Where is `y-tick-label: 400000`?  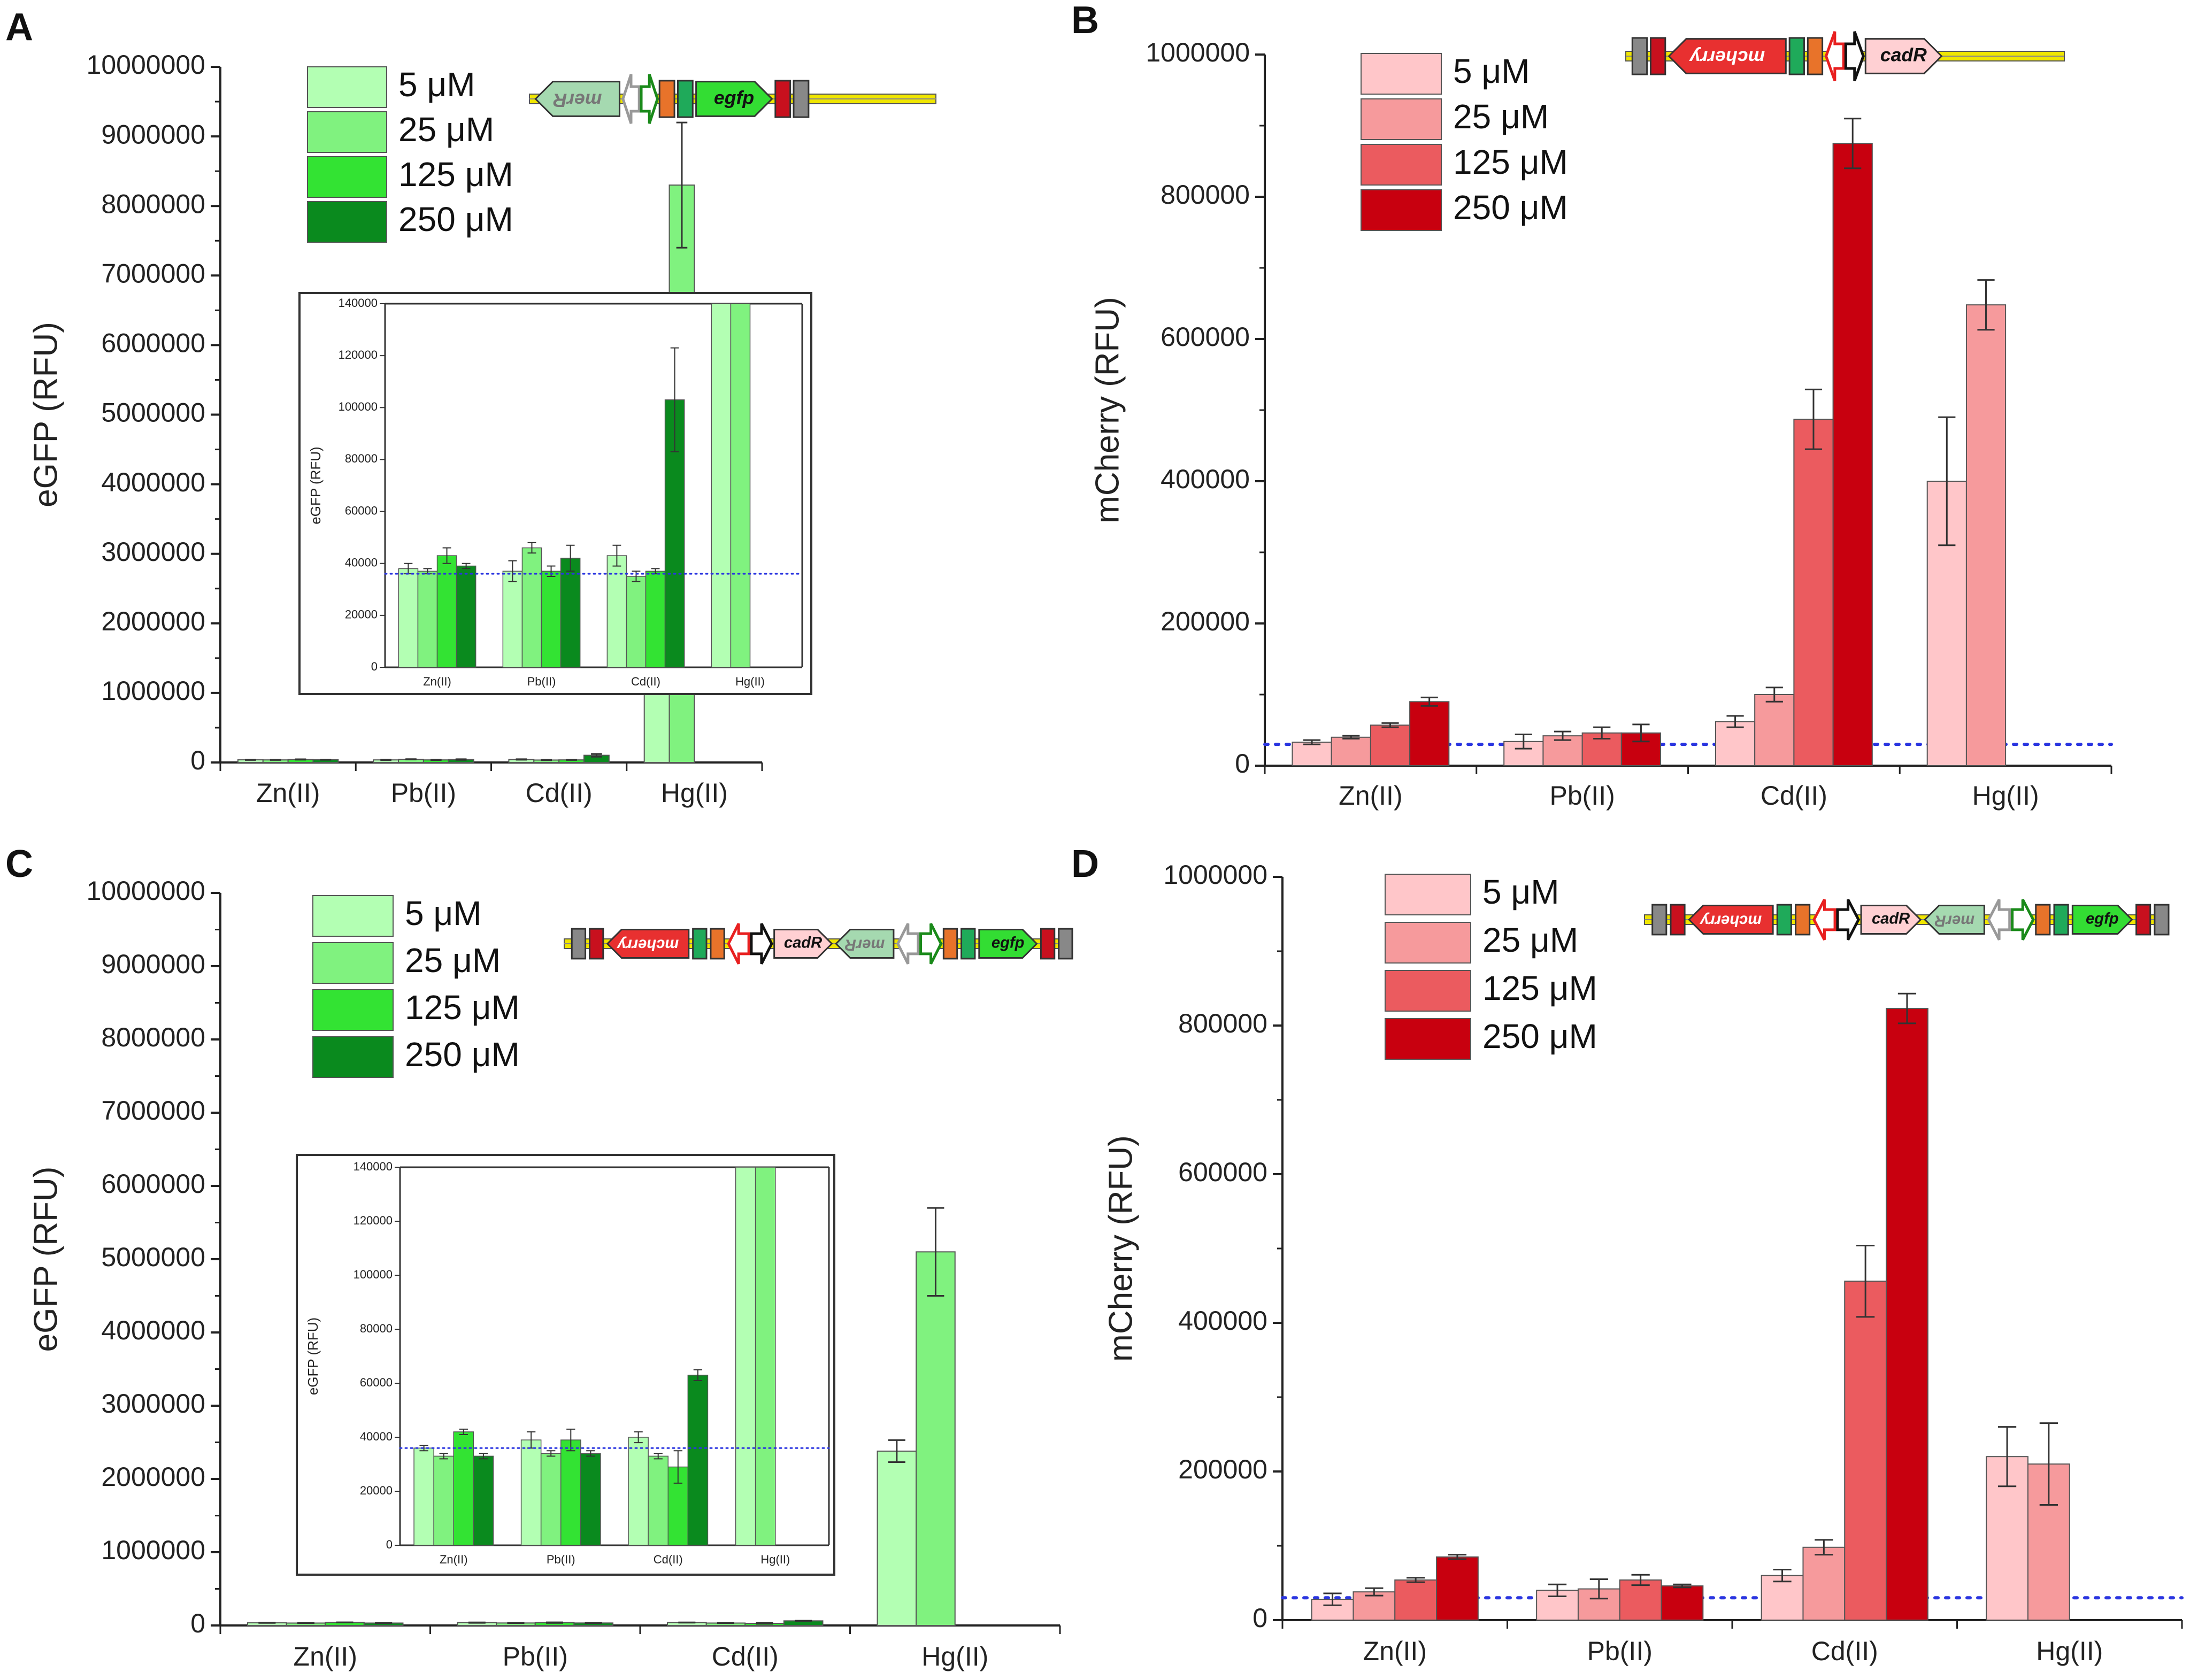
y-tick-label: 400000 is located at coordinates (1205, 479).